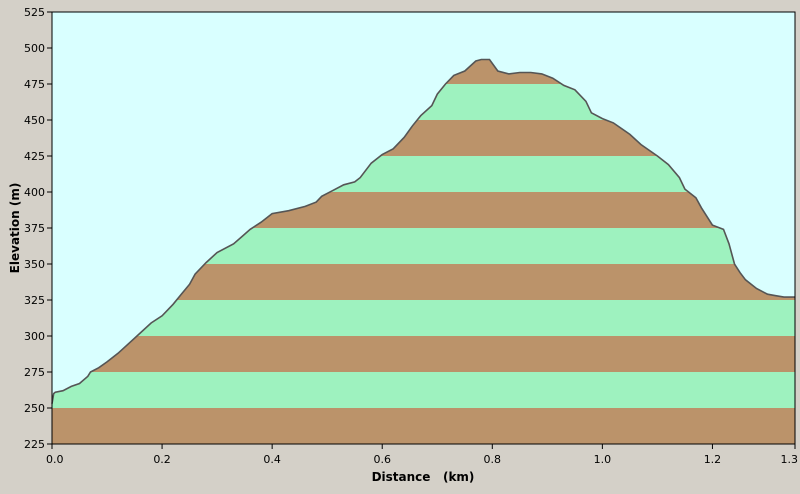  I want to click on x-axis-label: Distance (km), so click(423, 477).